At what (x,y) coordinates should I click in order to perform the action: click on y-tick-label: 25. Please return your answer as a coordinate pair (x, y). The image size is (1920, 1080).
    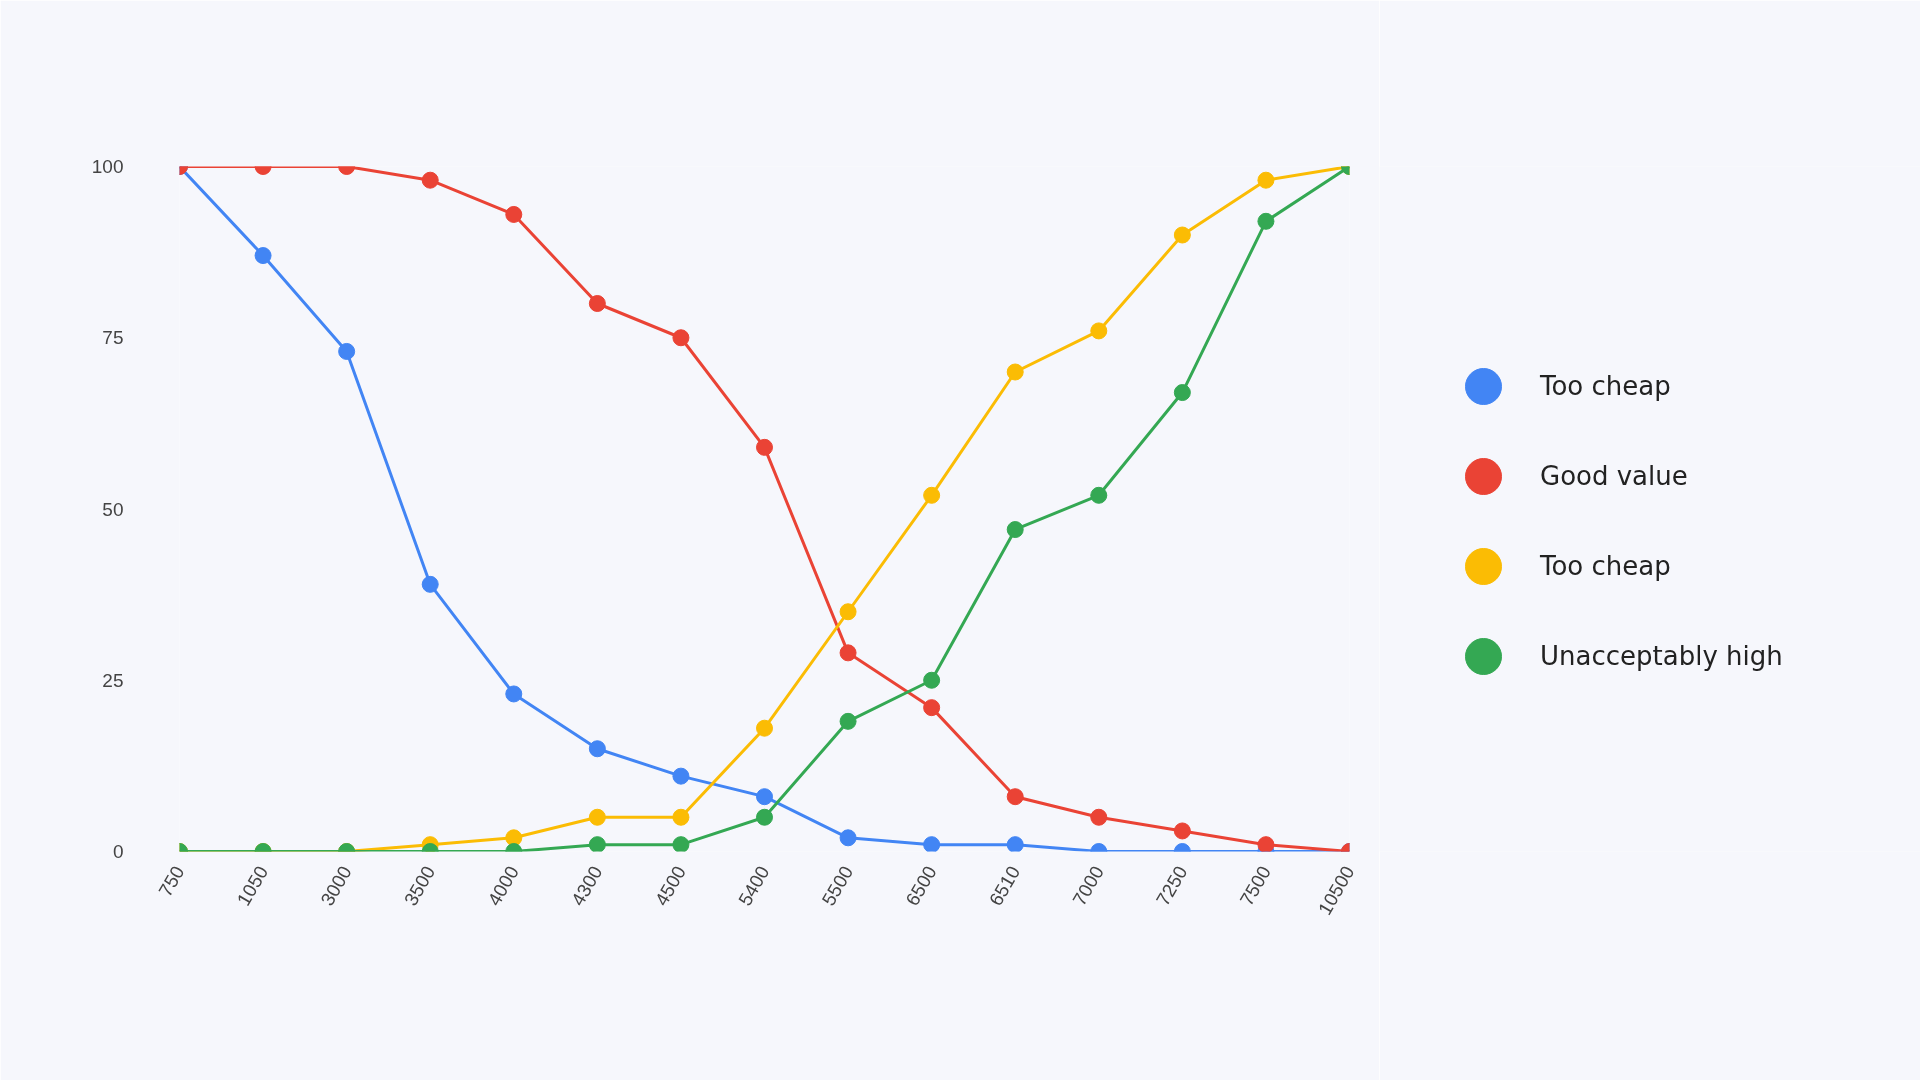
    Looking at the image, I should click on (113, 680).